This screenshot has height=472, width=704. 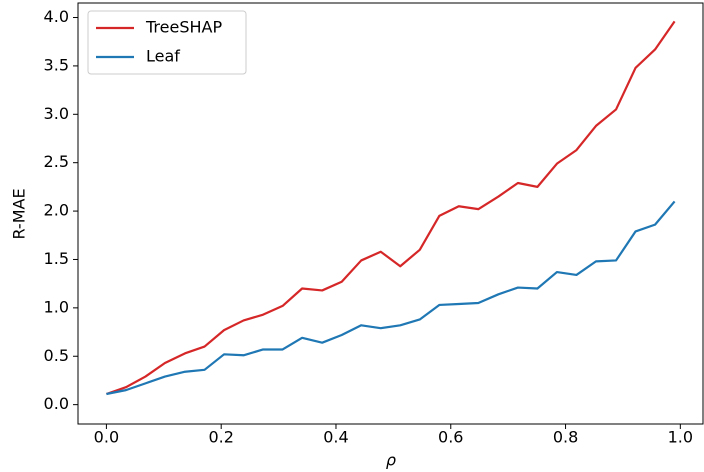 I want to click on y-tick-label: 2.0, so click(x=56, y=210).